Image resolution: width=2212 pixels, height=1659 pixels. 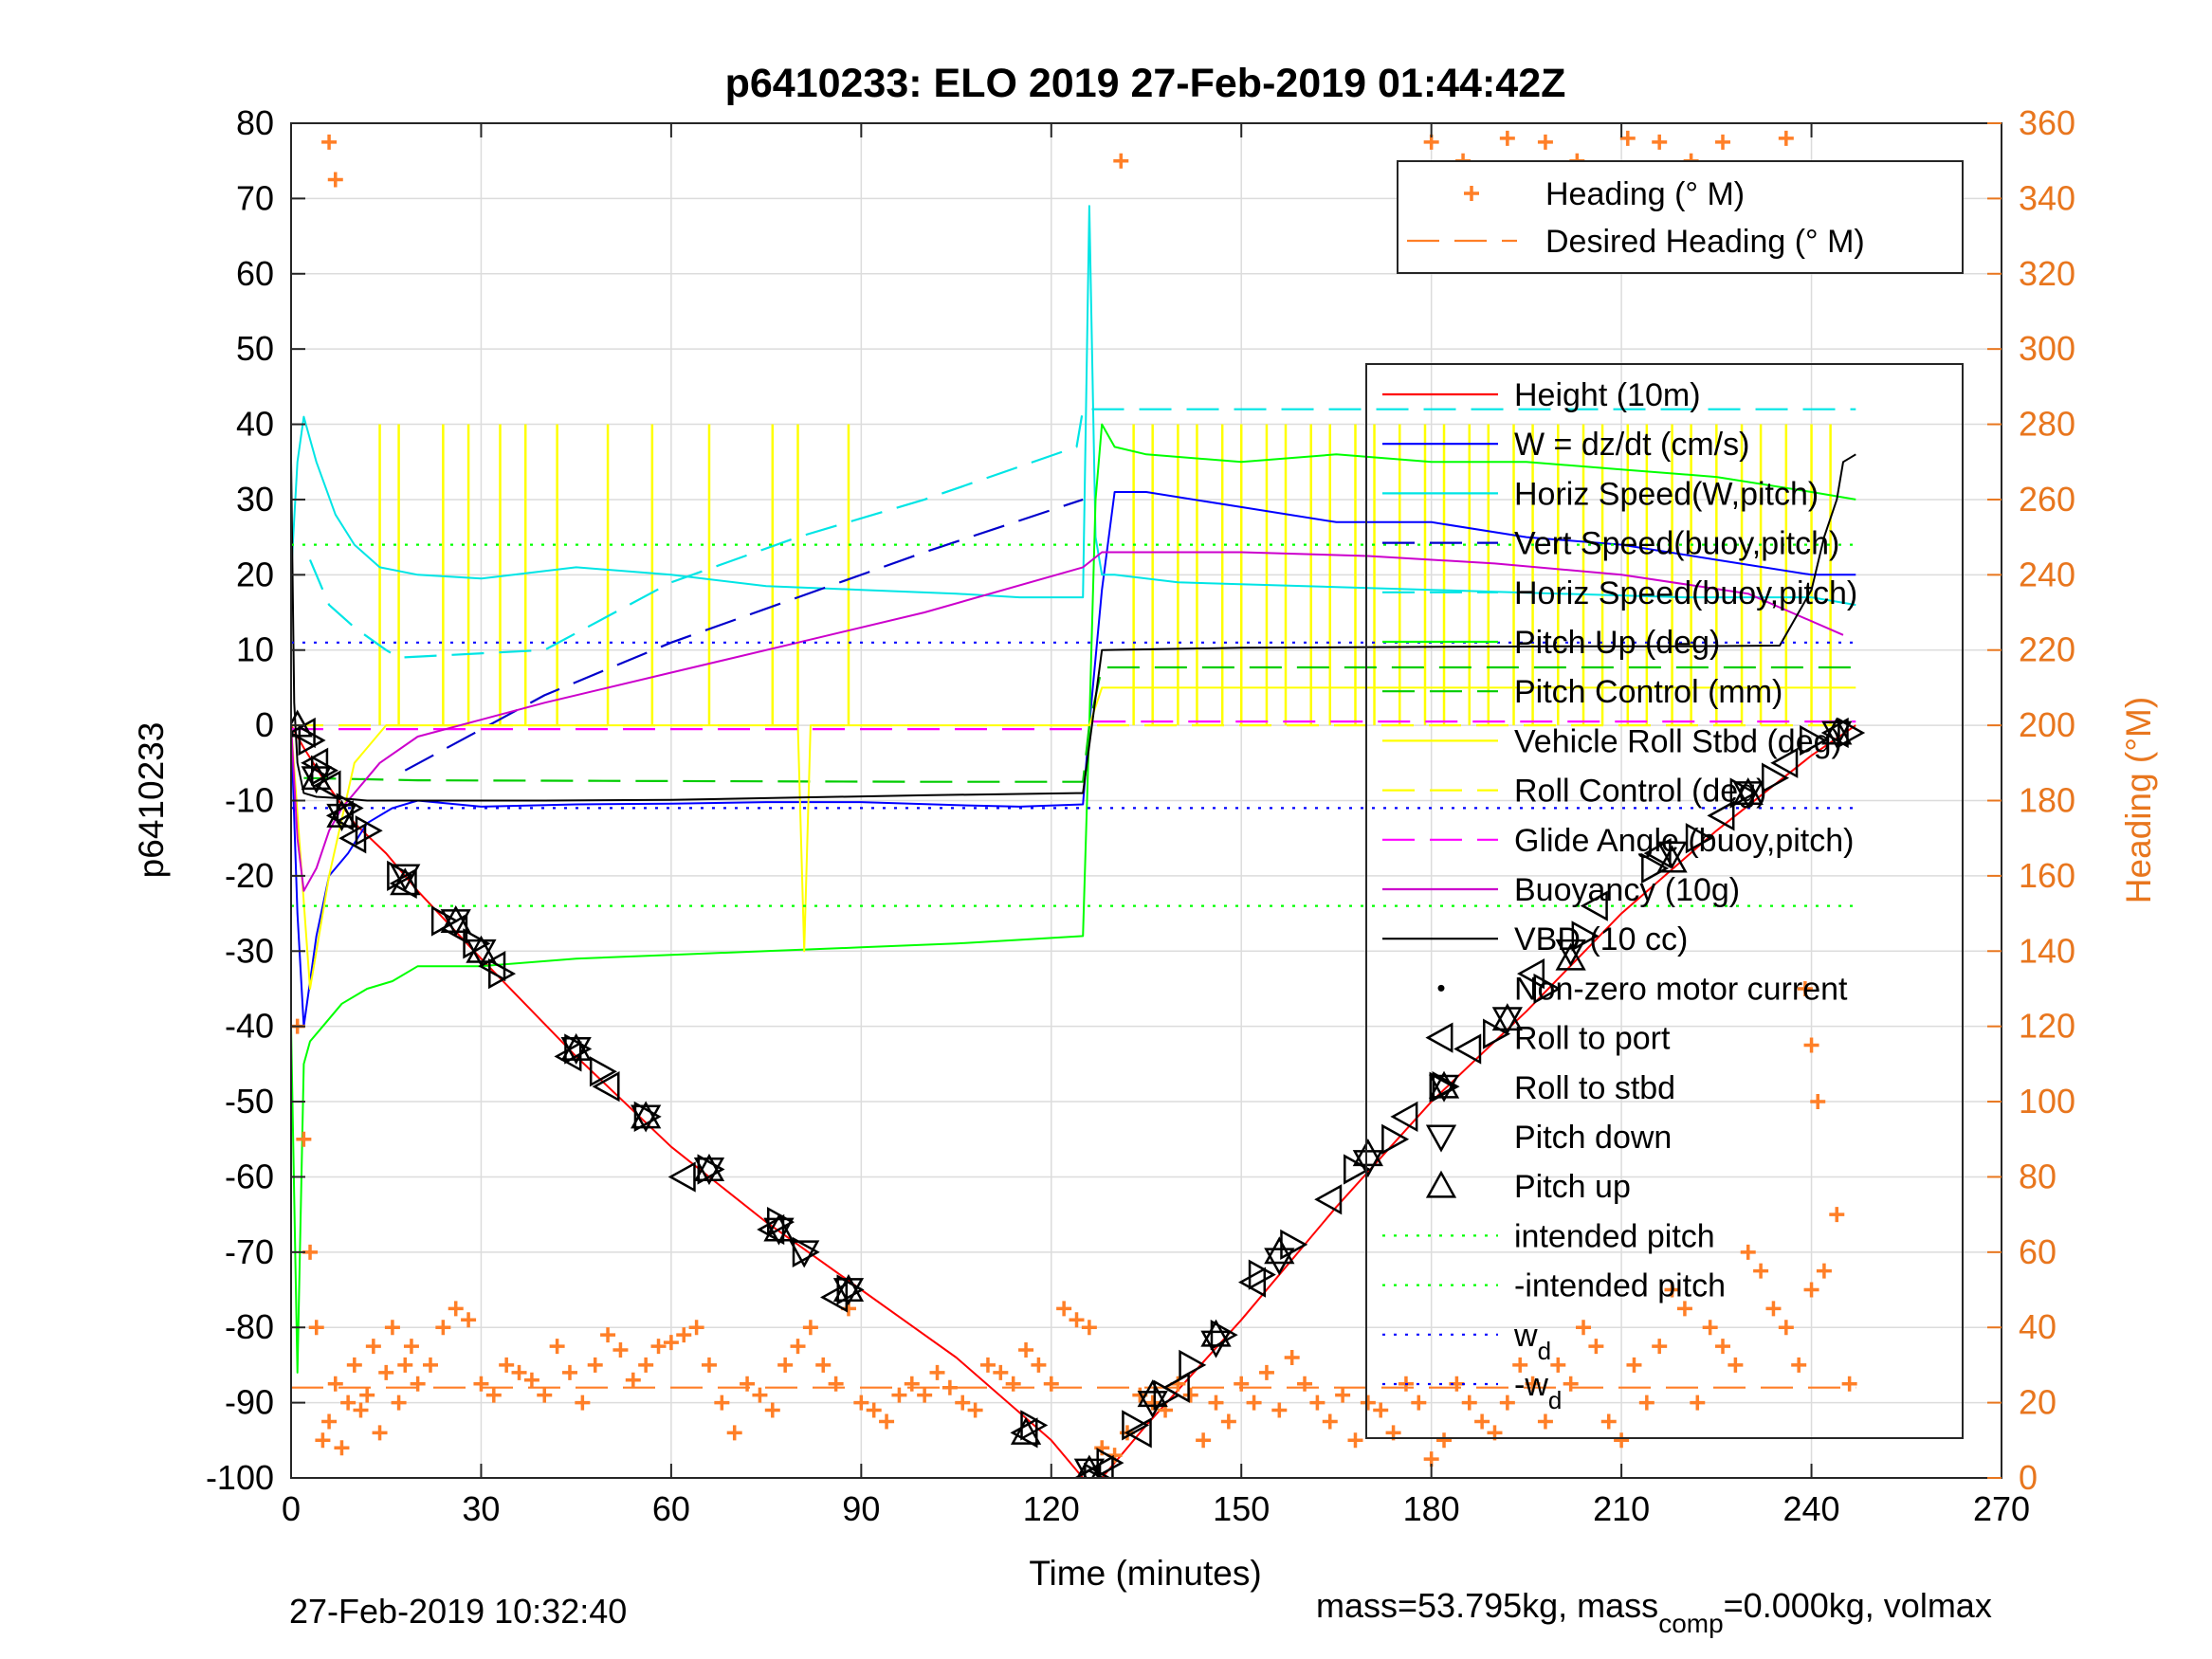 What do you see at coordinates (255, 122) in the screenshot?
I see `y-tick-label: 80` at bounding box center [255, 122].